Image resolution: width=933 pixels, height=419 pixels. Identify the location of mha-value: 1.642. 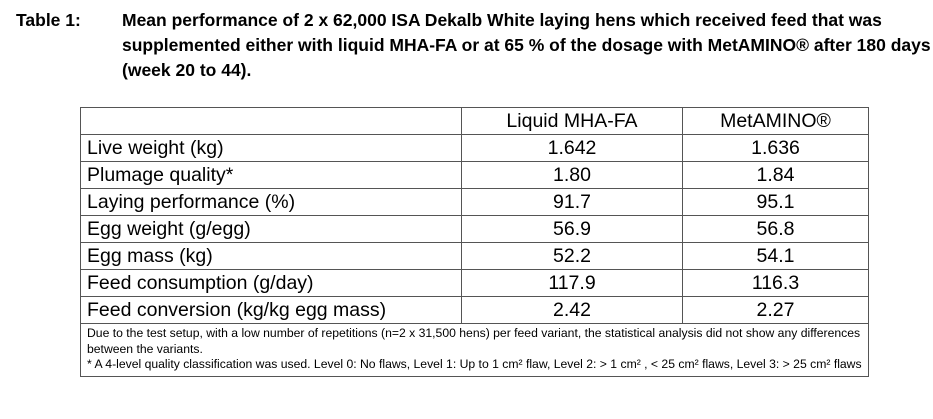
(572, 148).